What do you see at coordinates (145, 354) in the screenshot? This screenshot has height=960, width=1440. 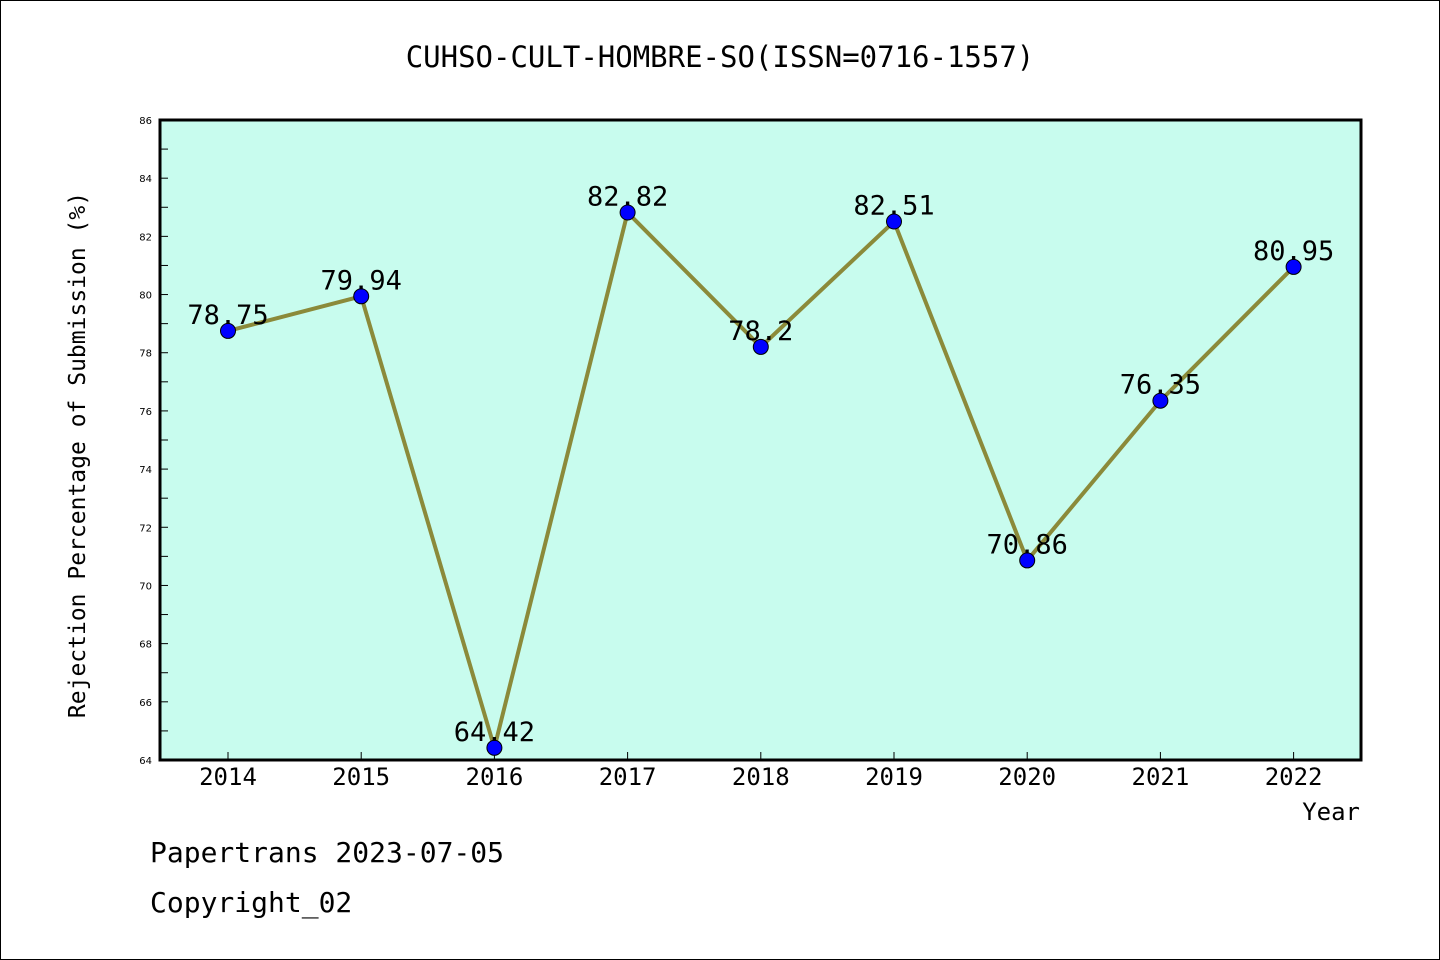 I see `y-tick-label: 78` at bounding box center [145, 354].